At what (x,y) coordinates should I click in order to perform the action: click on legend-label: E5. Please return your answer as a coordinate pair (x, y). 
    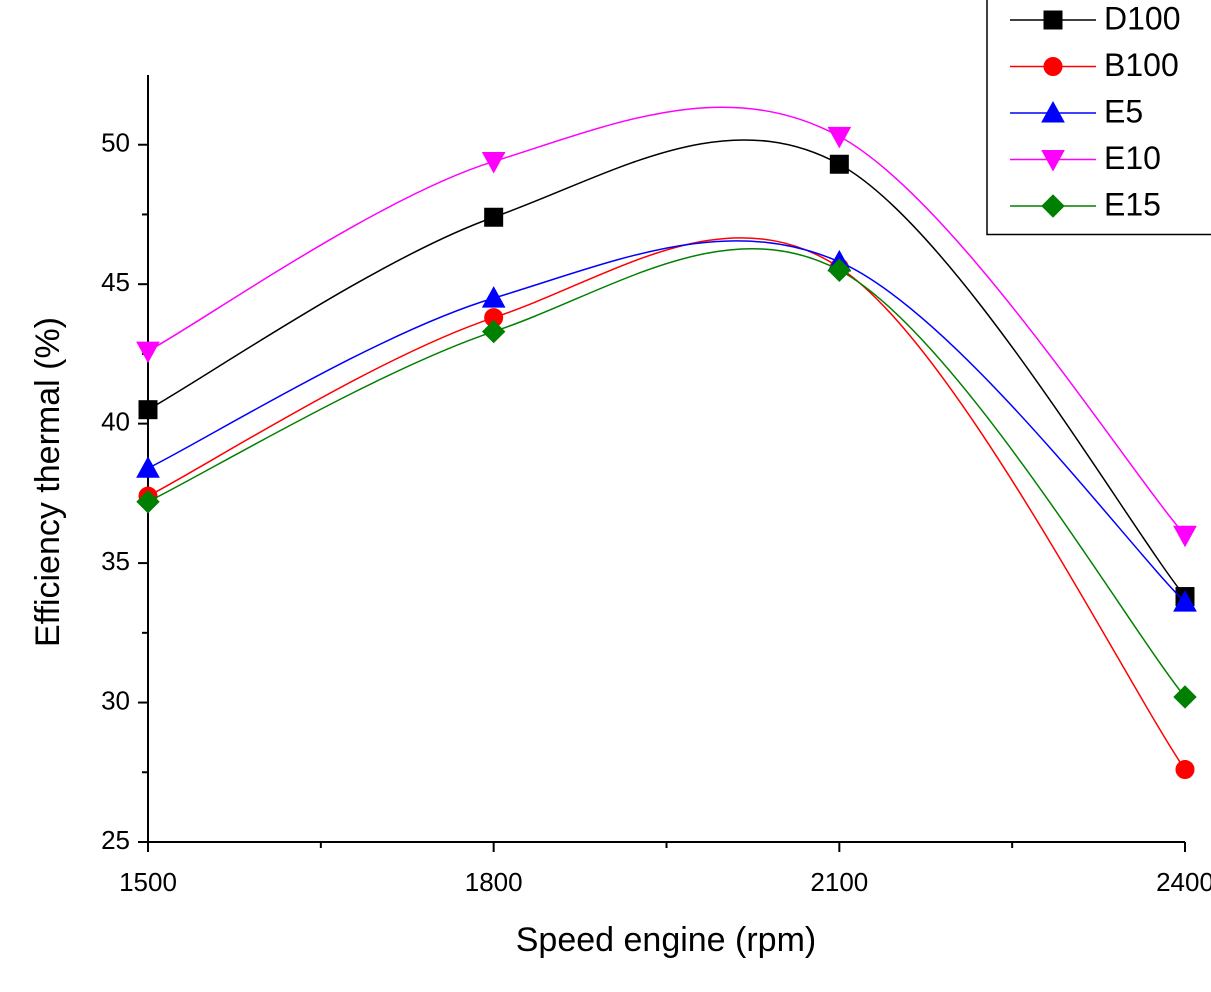
    Looking at the image, I should click on (1123, 111).